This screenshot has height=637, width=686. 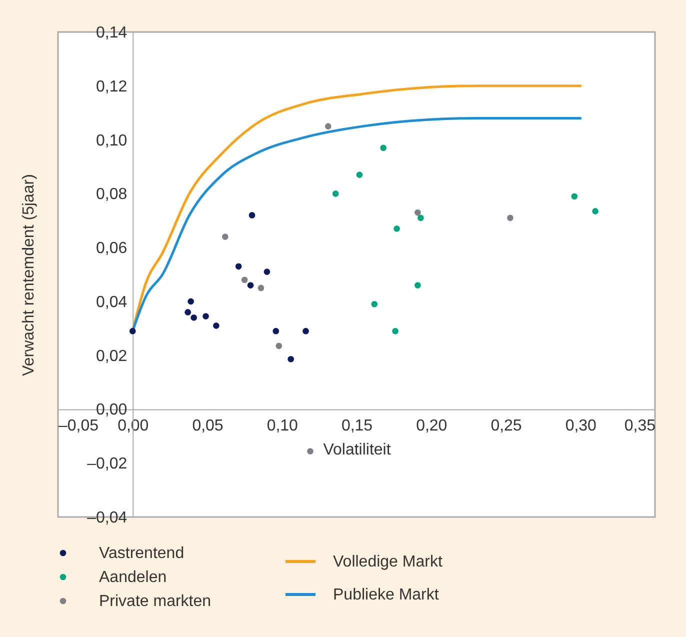 What do you see at coordinates (581, 426) in the screenshot?
I see `x-tick-label: 0,30` at bounding box center [581, 426].